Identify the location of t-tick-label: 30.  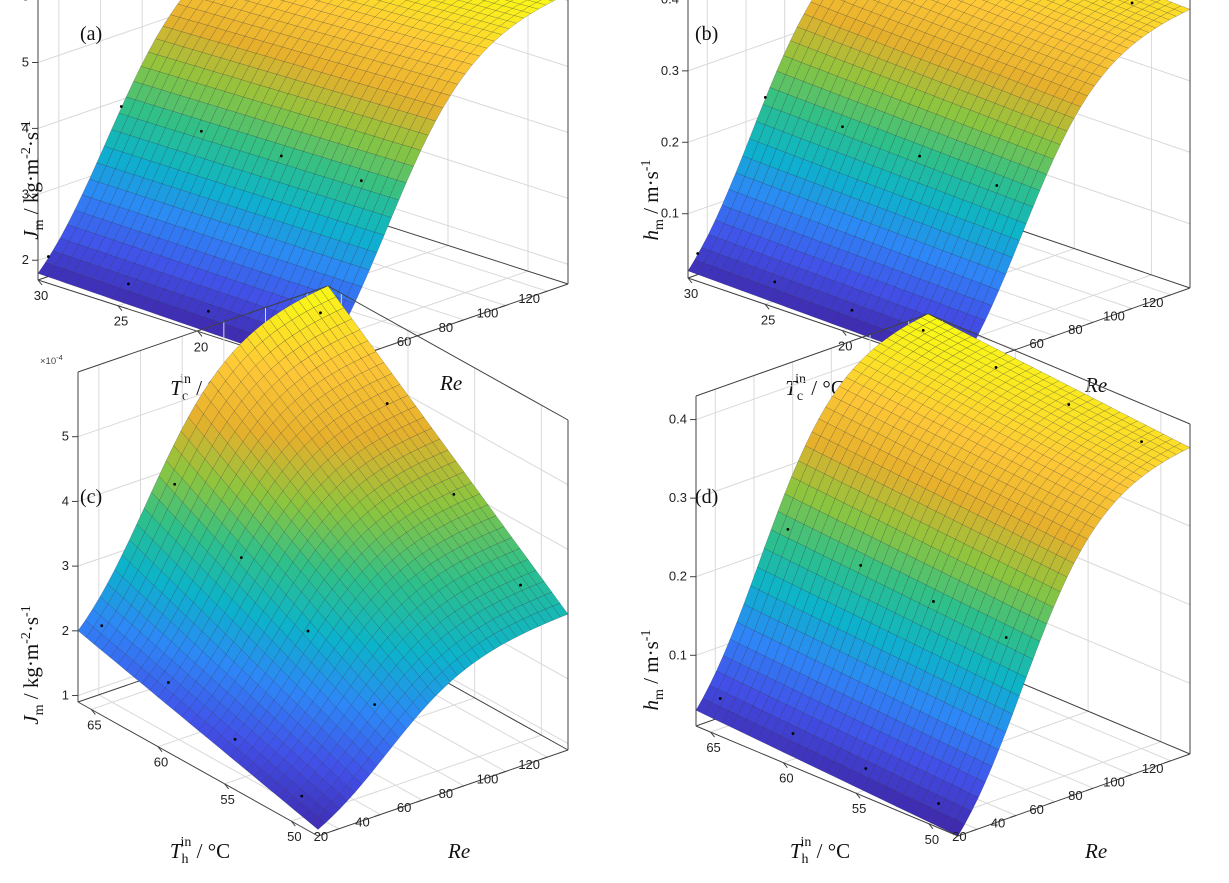
(41, 295).